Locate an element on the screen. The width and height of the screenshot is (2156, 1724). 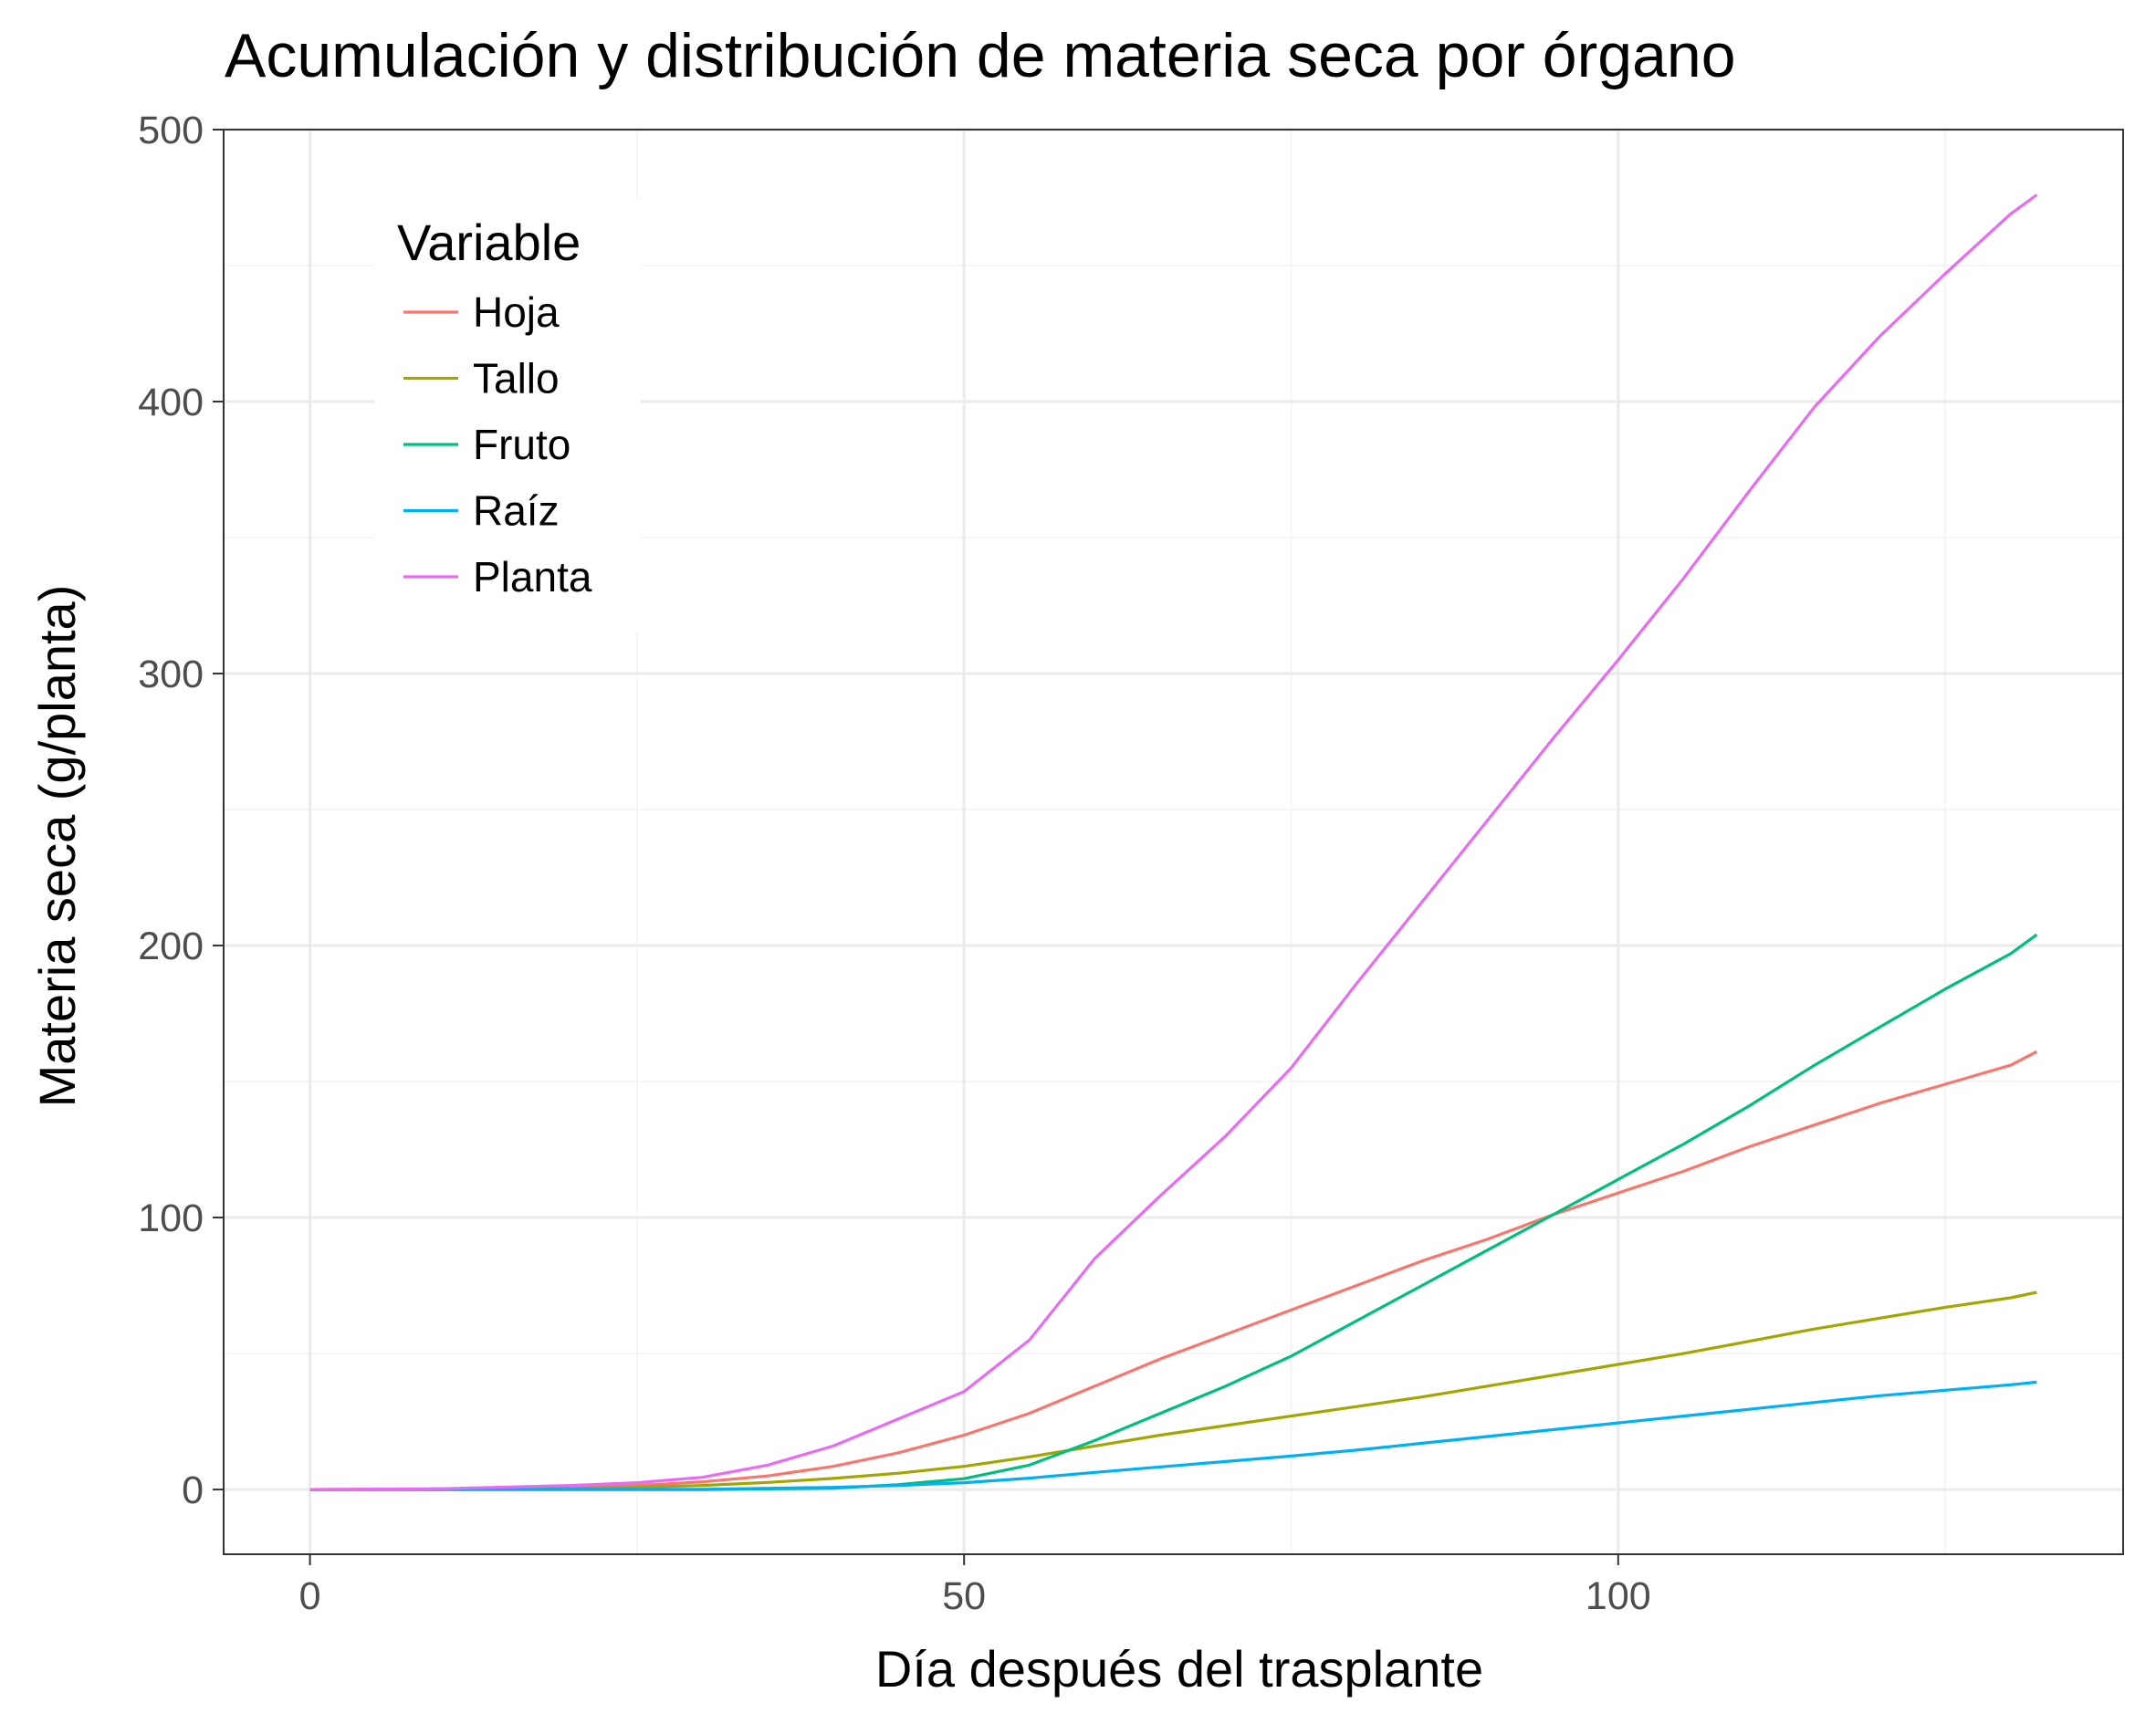
series-line-raíz is located at coordinates (1173, 1435).